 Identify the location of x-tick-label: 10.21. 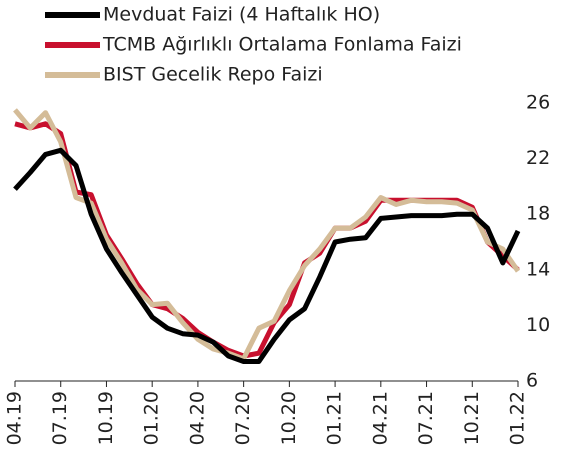
(472, 418).